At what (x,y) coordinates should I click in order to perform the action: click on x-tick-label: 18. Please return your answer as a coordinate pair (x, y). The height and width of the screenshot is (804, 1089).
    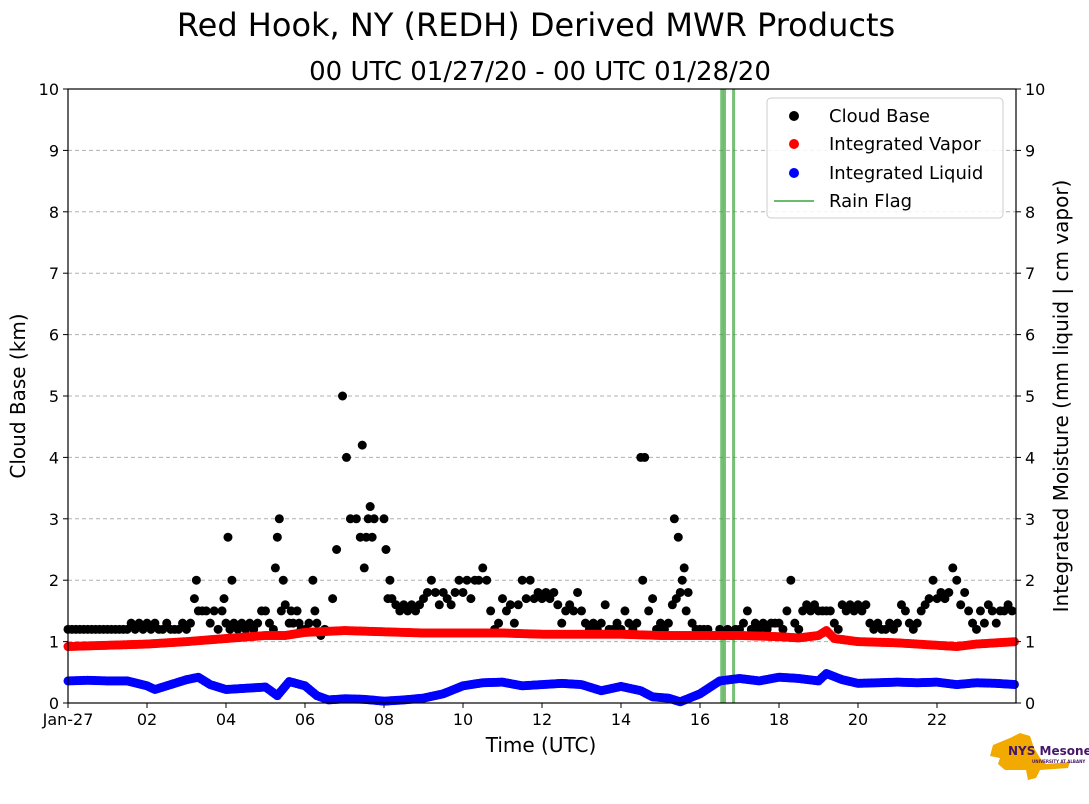
    Looking at the image, I should click on (779, 719).